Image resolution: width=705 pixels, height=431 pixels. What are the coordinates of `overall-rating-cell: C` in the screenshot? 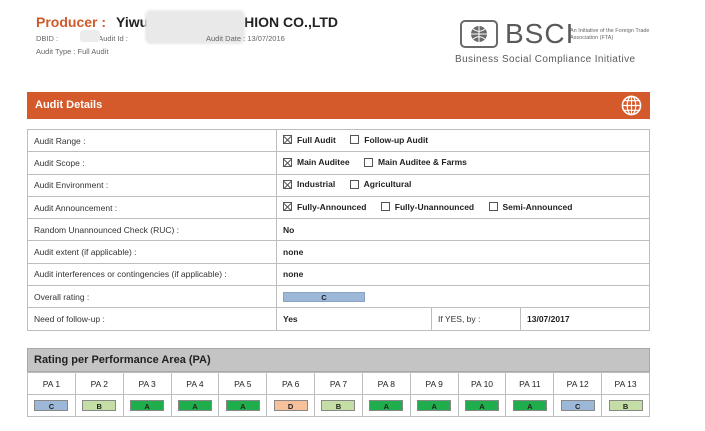 It's located at (463, 297).